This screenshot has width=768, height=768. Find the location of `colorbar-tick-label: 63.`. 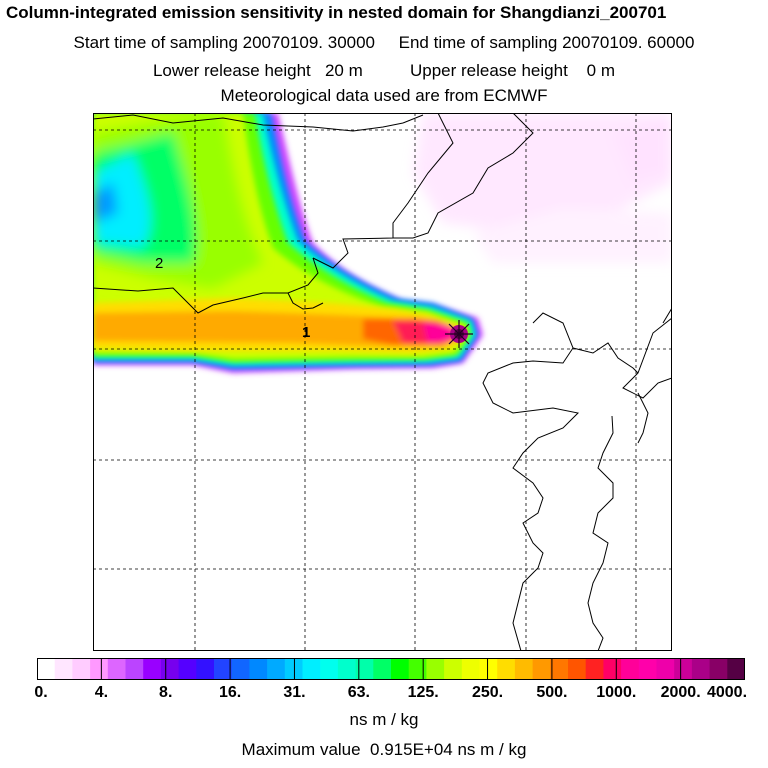

colorbar-tick-label: 63. is located at coordinates (358, 692).